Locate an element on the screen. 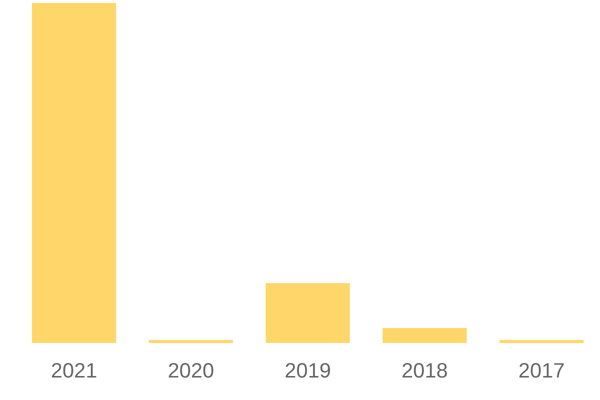  x-tick-label: 2021 is located at coordinates (74, 370).